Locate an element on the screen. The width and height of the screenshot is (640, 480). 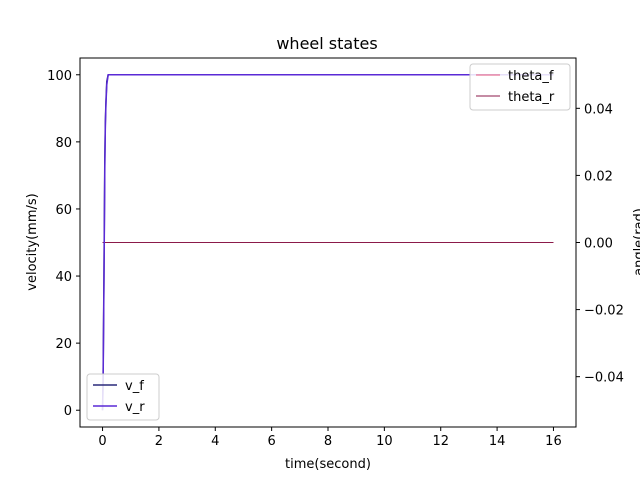
y-left-tick-label: 60 is located at coordinates (63, 210).